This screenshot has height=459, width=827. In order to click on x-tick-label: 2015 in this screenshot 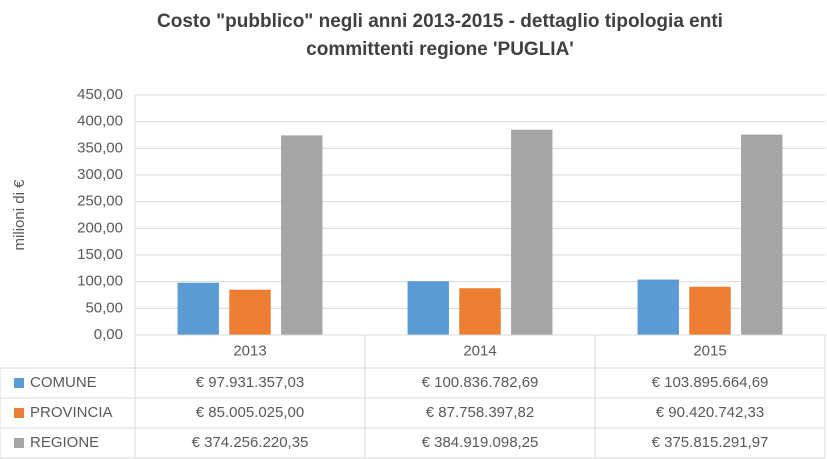, I will do `click(709, 350)`.